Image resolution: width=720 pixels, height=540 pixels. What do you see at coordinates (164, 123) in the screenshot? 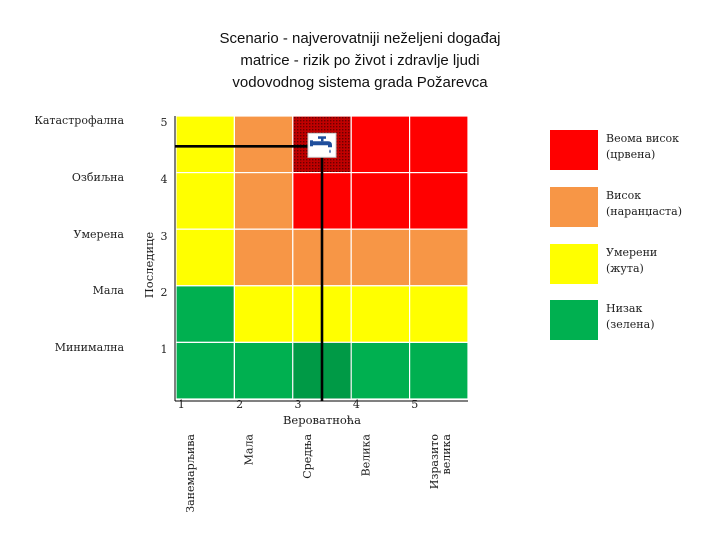
I see `consequence-level-number: 5` at bounding box center [164, 123].